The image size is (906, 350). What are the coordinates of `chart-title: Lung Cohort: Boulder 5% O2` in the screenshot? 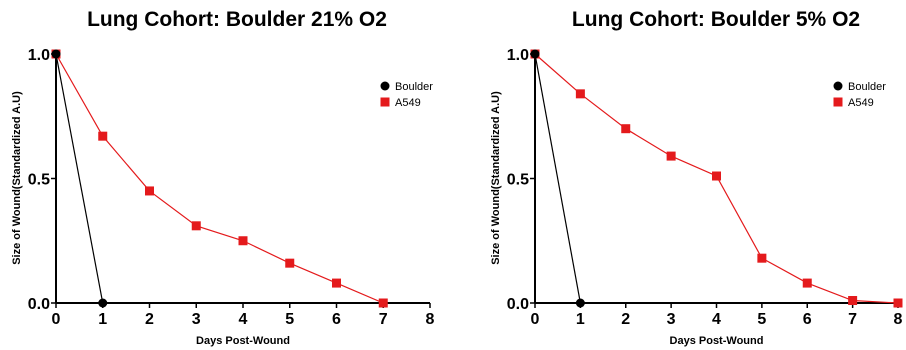 It's located at (716, 19).